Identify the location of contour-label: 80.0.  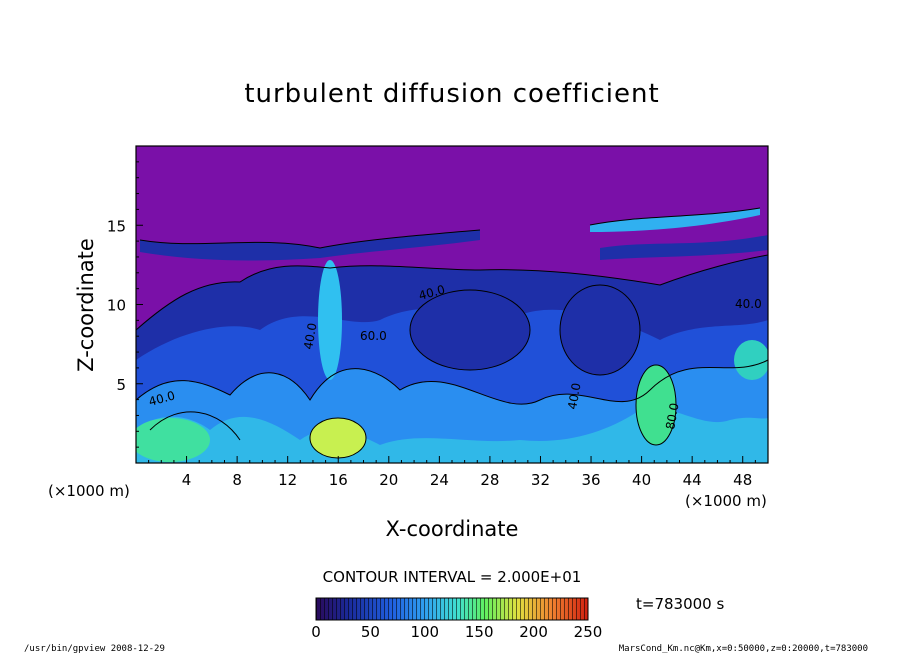
(672, 416).